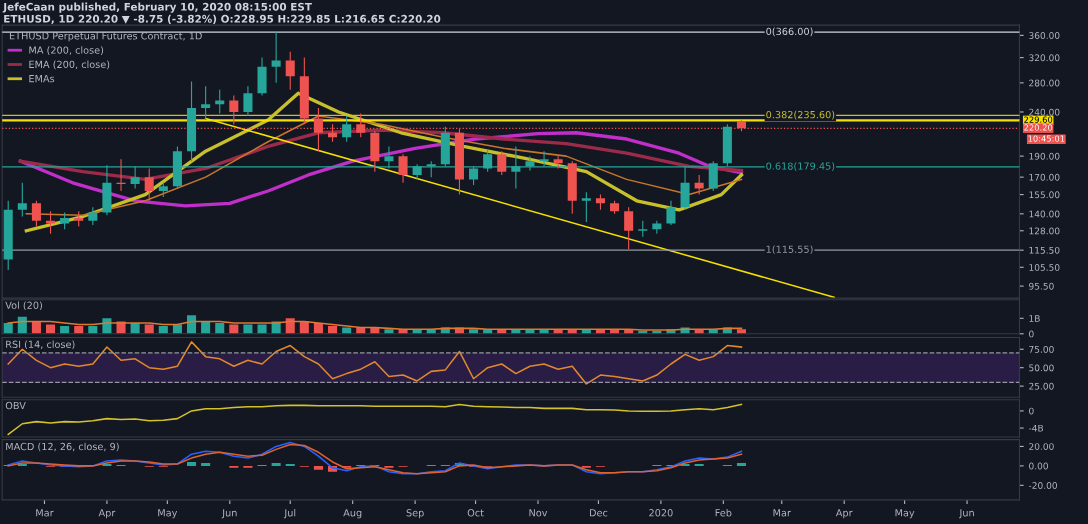 The width and height of the screenshot is (1088, 524). Describe the element at coordinates (352, 514) in the screenshot. I see `x-tick-label: Aug` at that location.